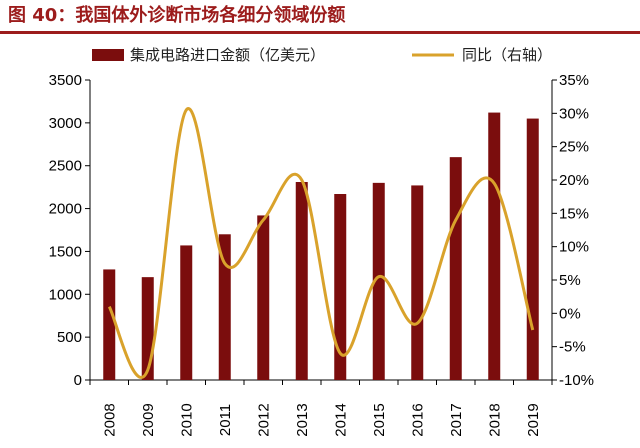 This screenshot has height=448, width=640. I want to click on y-right-tick-label: 30%, so click(574, 113).